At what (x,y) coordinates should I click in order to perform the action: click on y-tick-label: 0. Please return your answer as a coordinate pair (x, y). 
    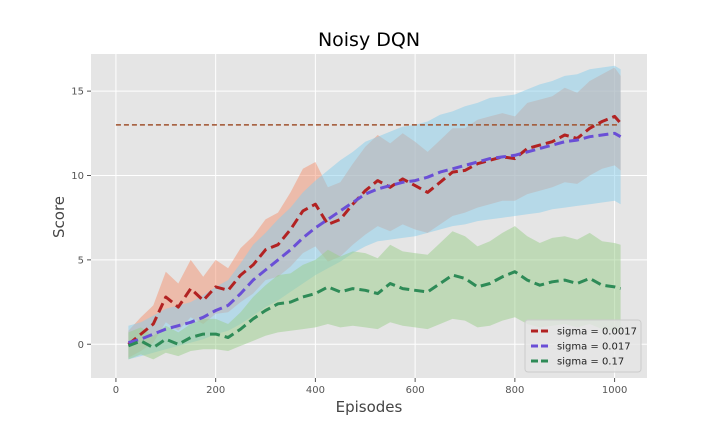
    Looking at the image, I should click on (81, 345).